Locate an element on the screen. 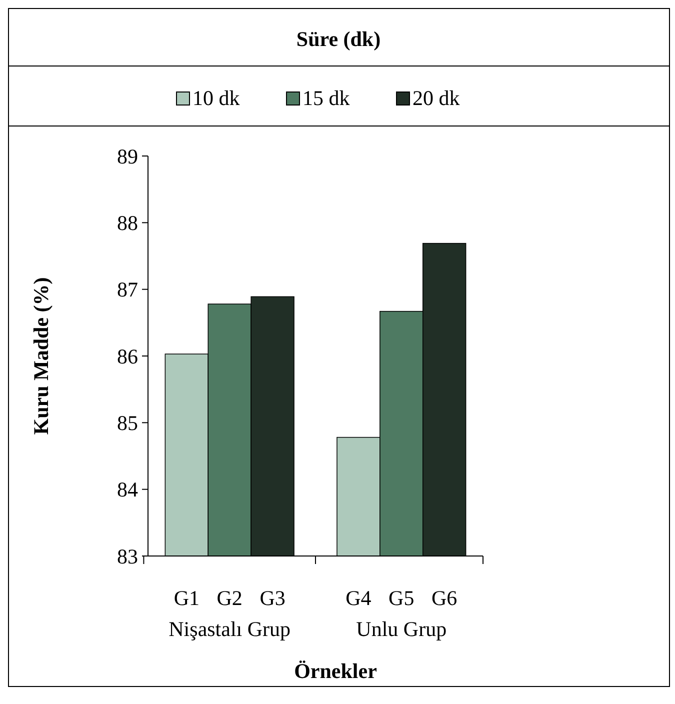  text: G2 is located at coordinates (229, 598).